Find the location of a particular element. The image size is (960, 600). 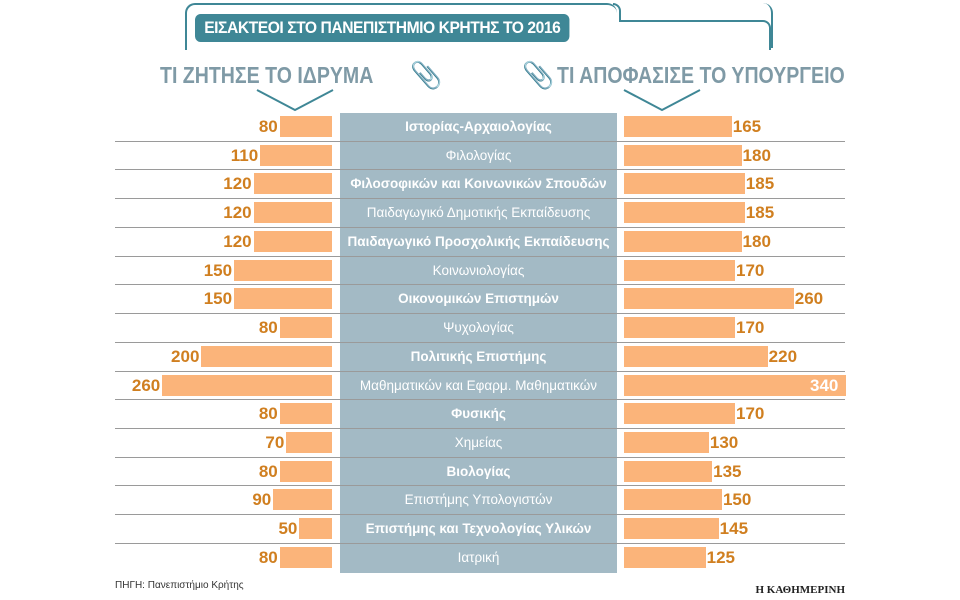

category-label: Επιστήμης Υπολογιστών is located at coordinates (478, 501).